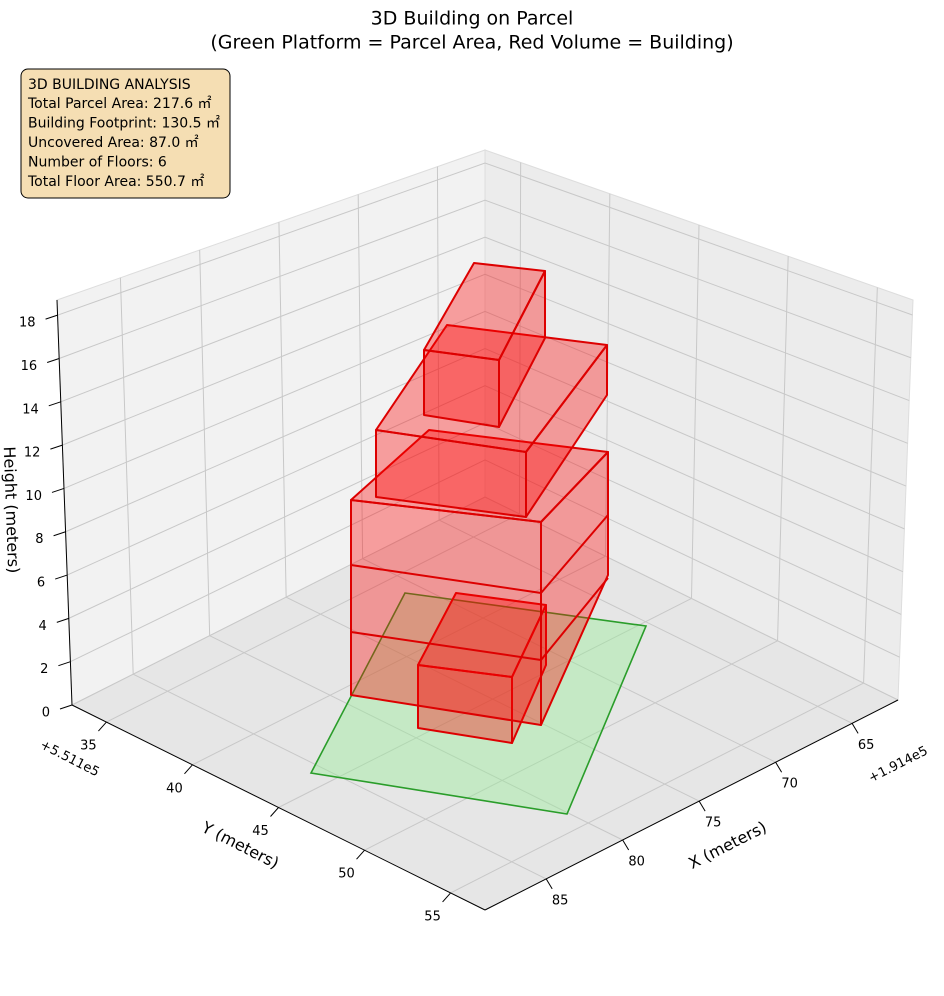 This screenshot has width=944, height=996. What do you see at coordinates (898, 765) in the screenshot?
I see `x-offset: +1.914e5` at bounding box center [898, 765].